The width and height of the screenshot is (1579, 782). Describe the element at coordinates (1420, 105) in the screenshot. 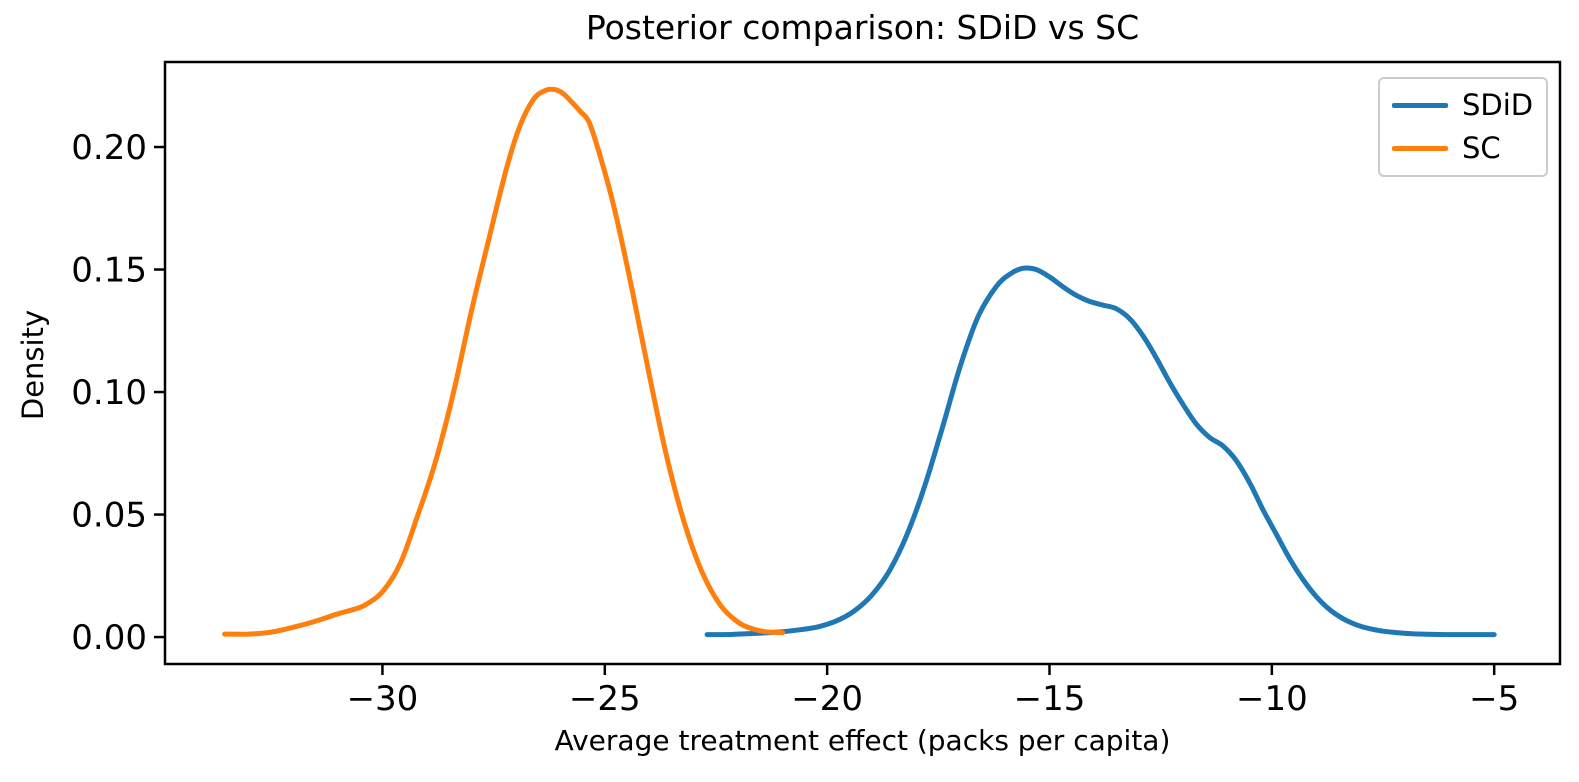

I see `sdid-line-swatch` at that location.